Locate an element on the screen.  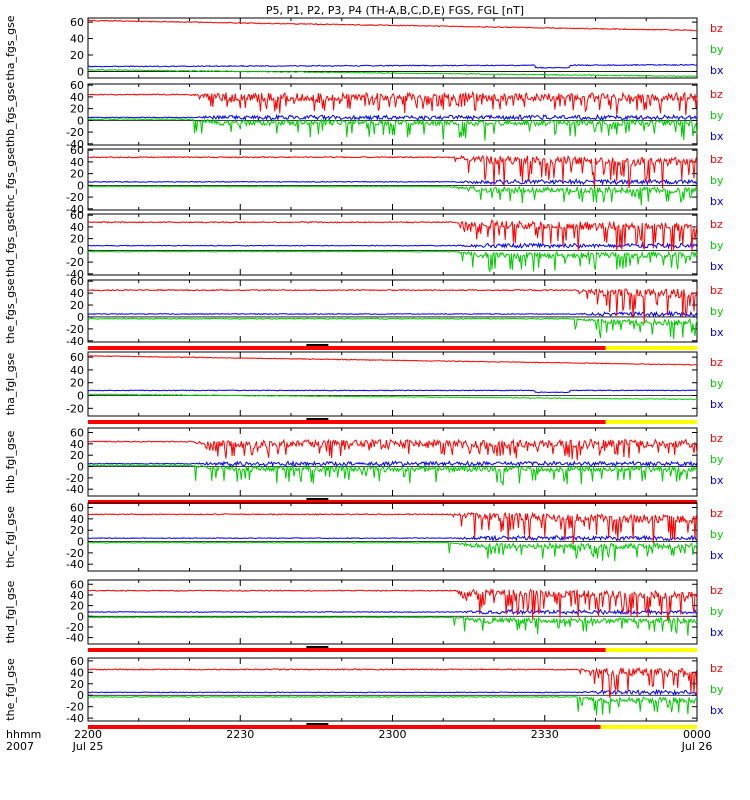
x-tick-date-label: Jul 25 is located at coordinates (88, 746).